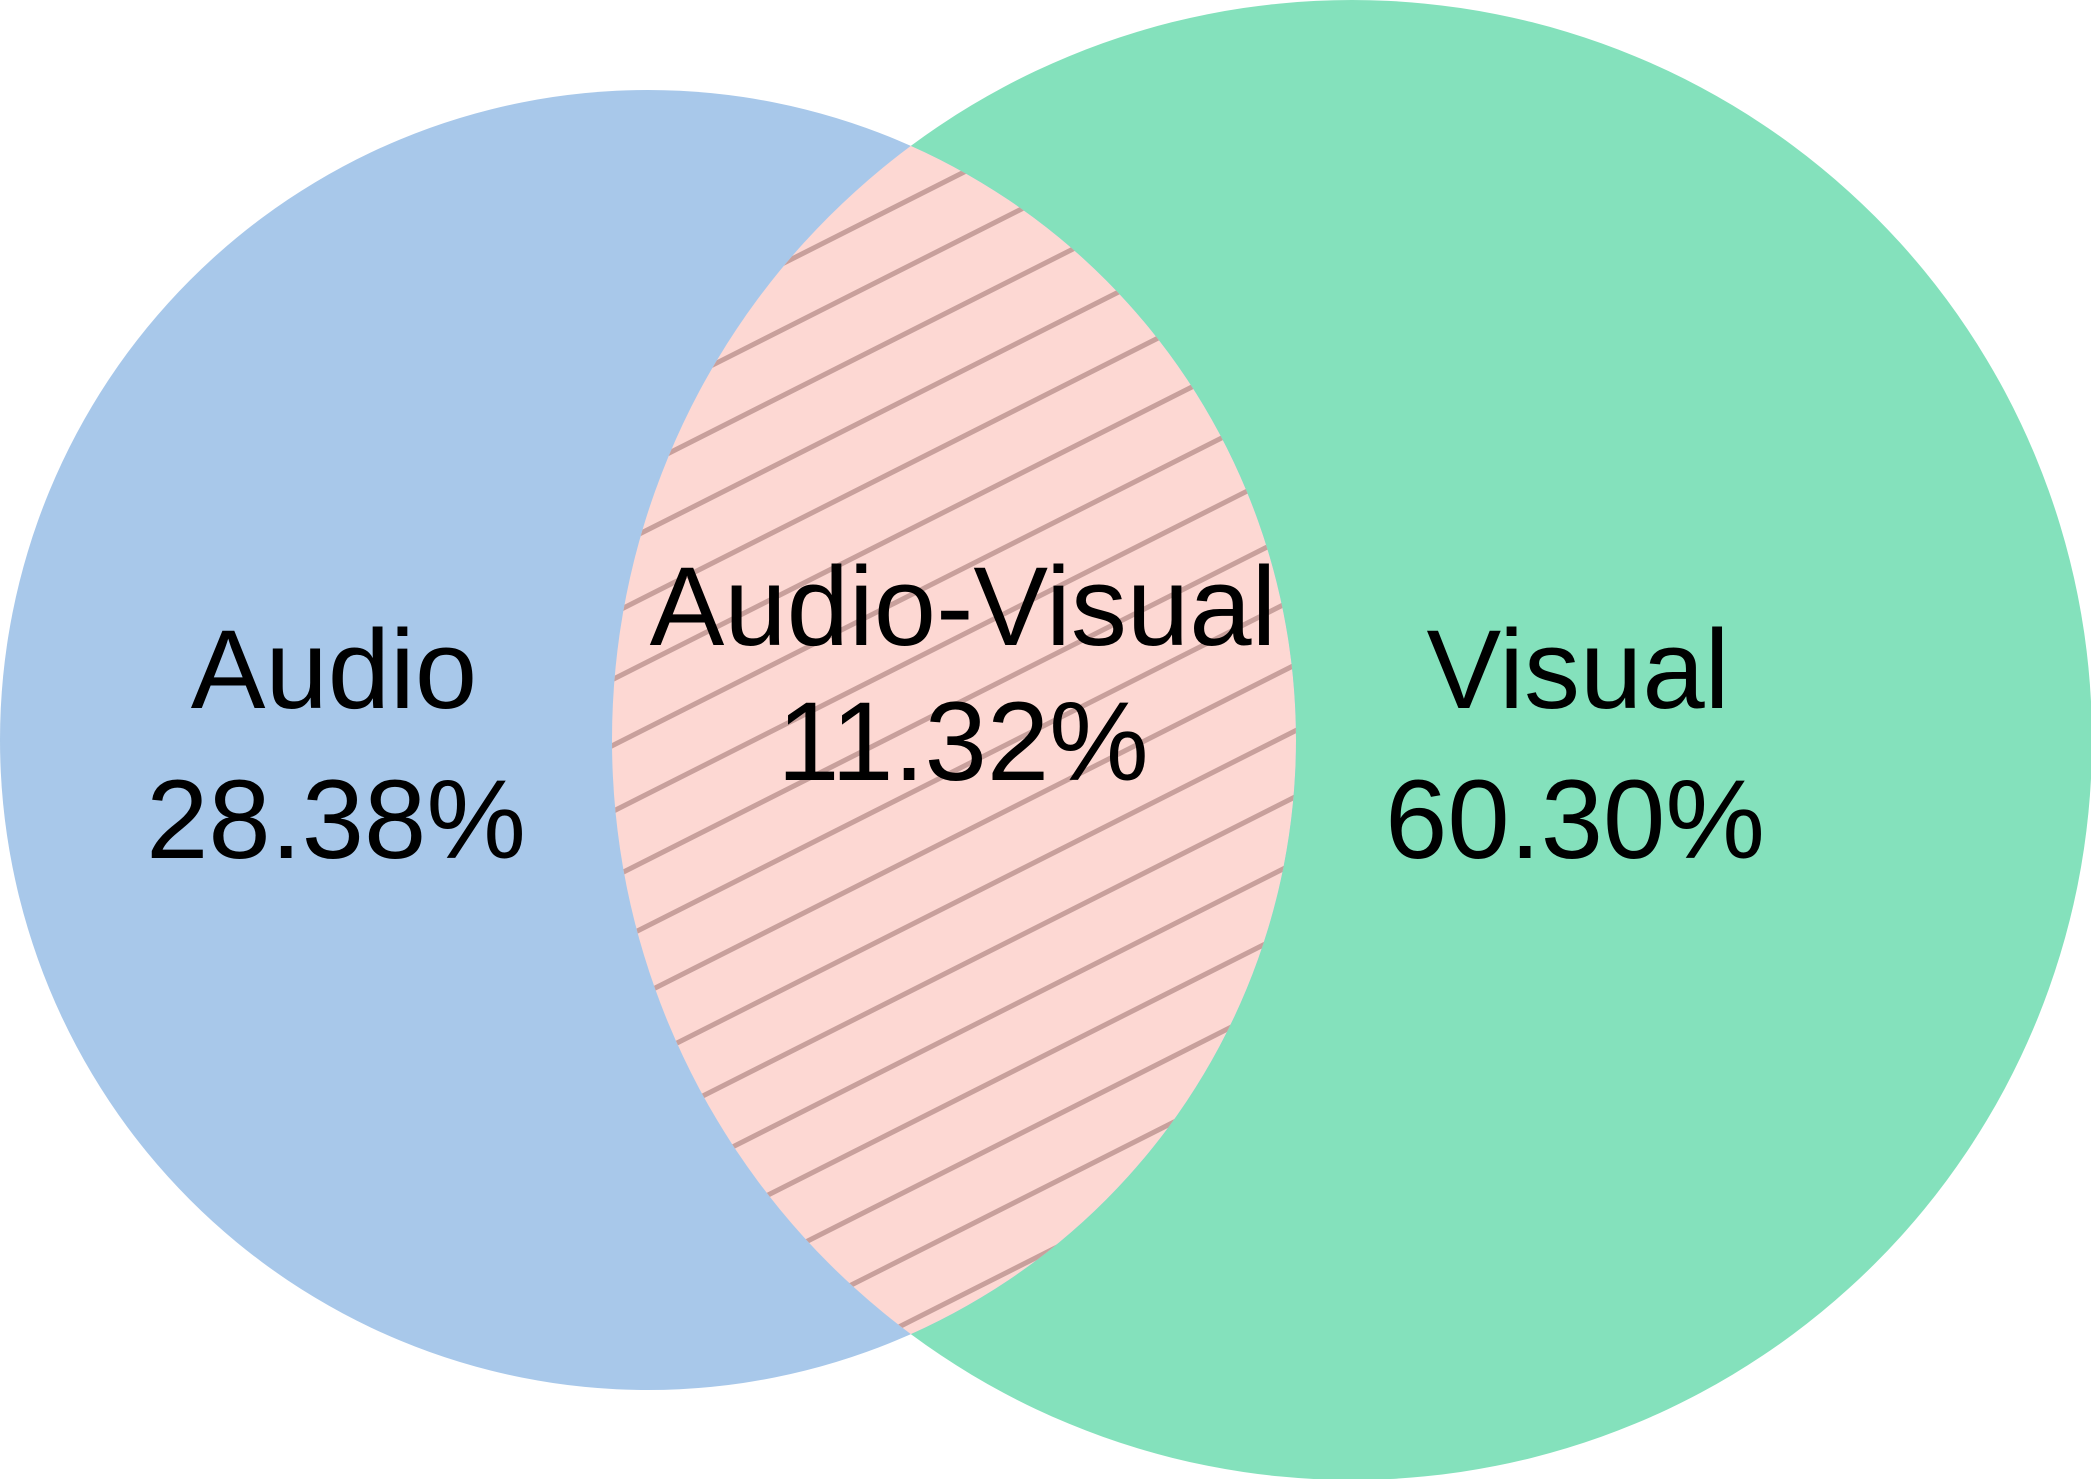  Describe the element at coordinates (963, 606) in the screenshot. I see `audio-visual-label: Audio-Visual` at that location.